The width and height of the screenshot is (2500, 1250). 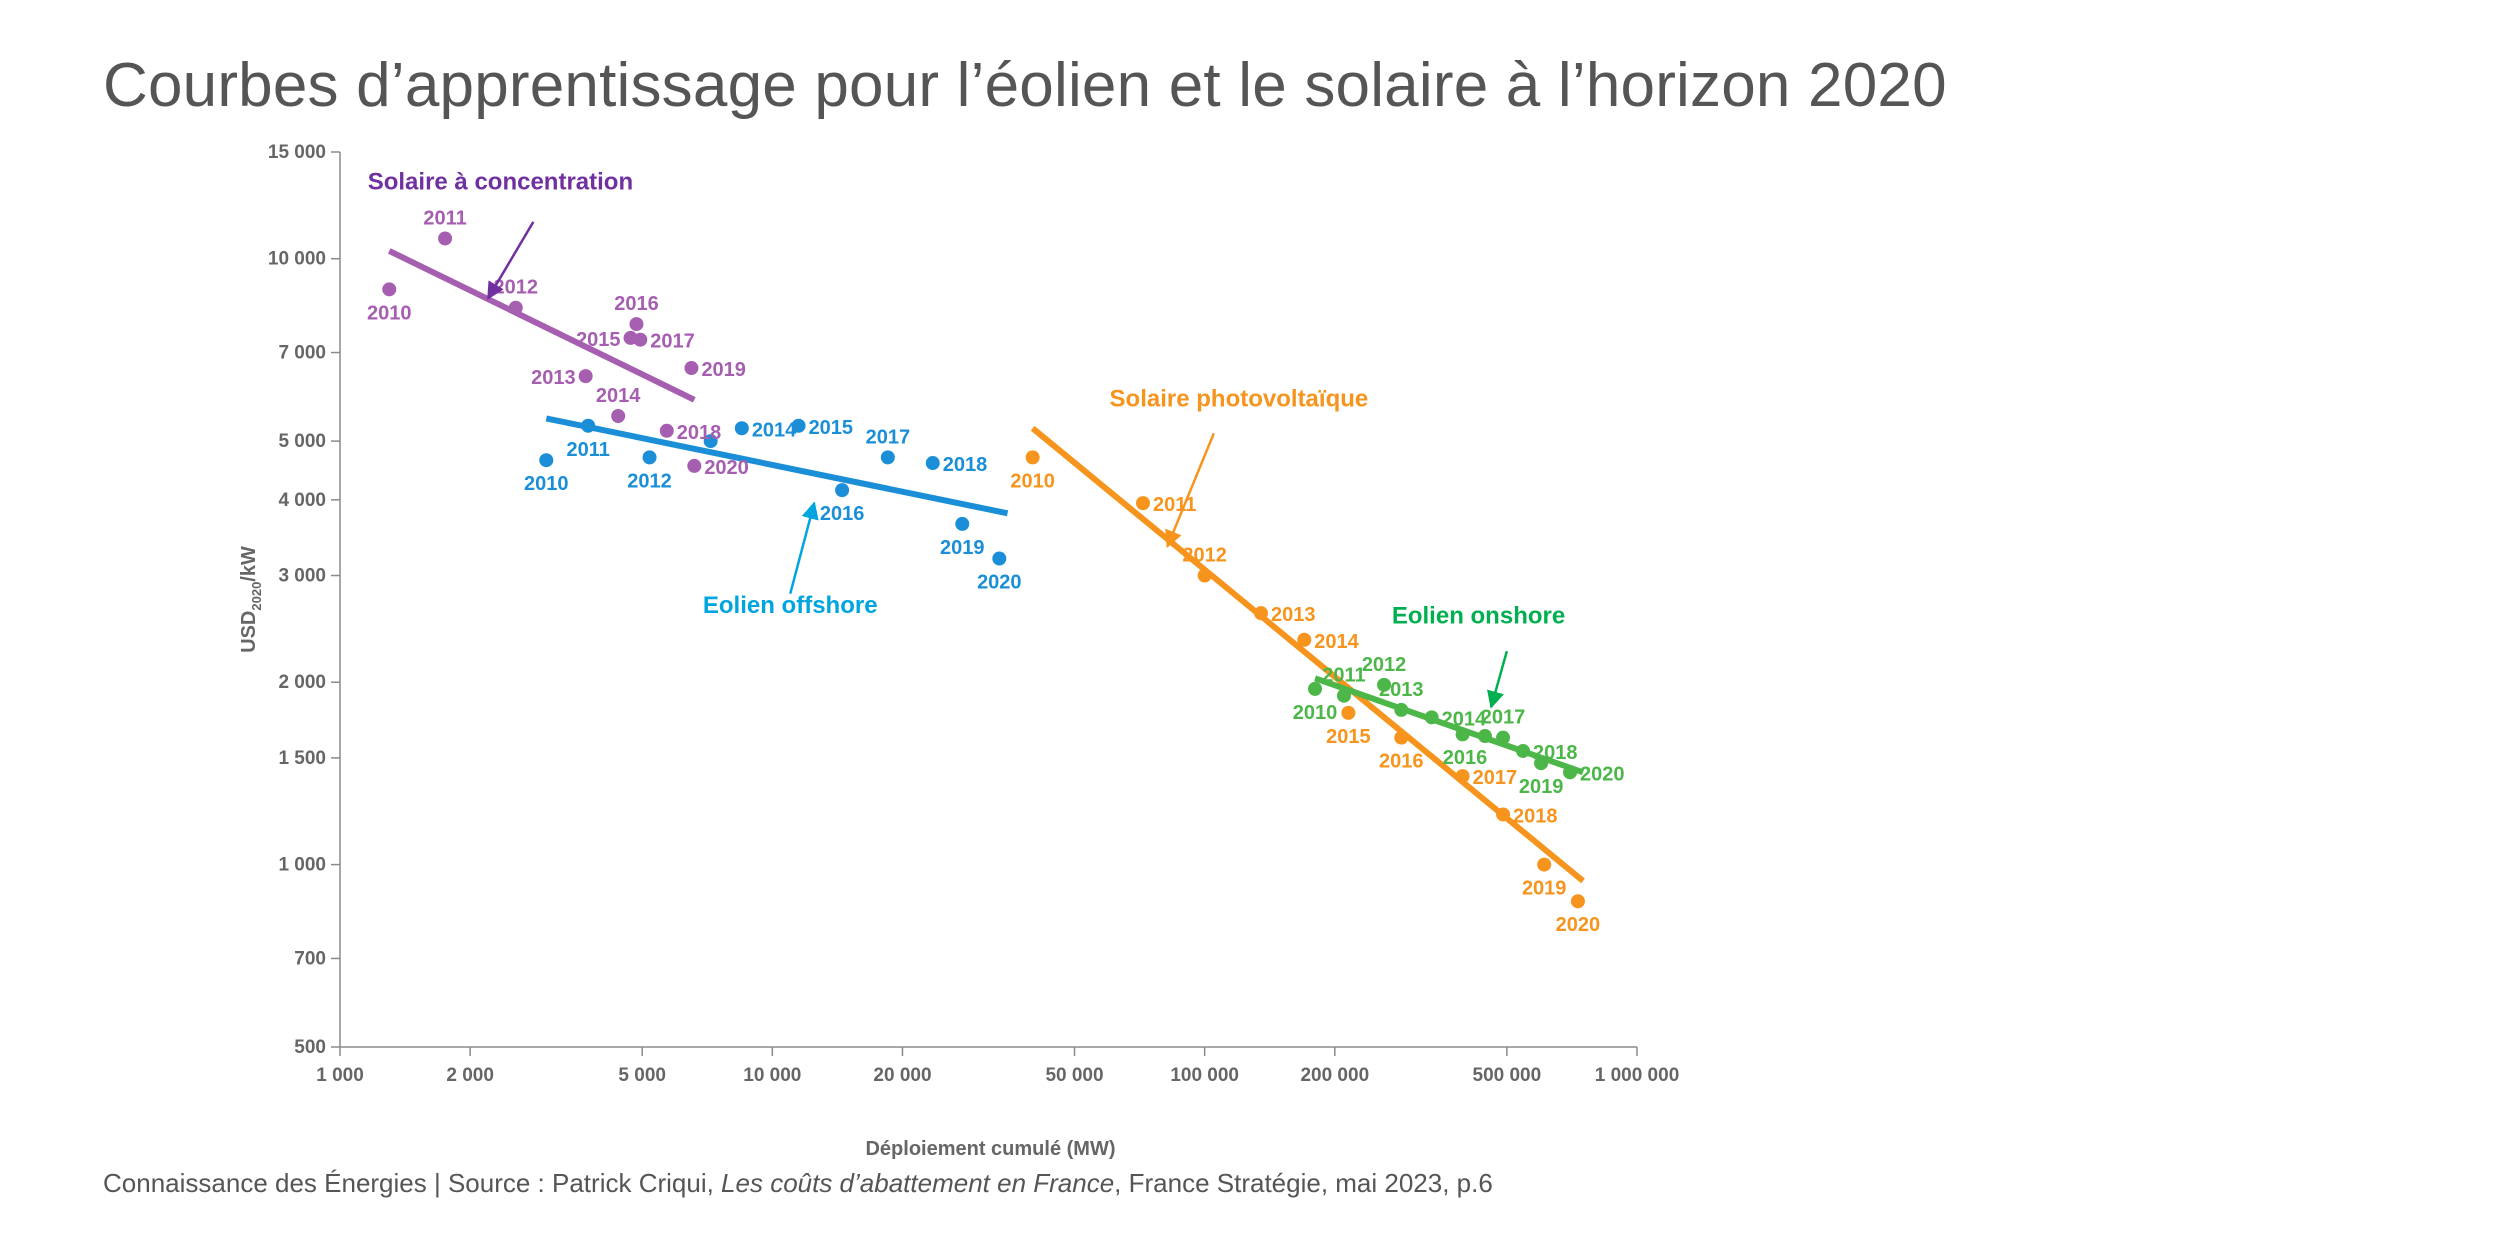 What do you see at coordinates (310, 1047) in the screenshot?
I see `y-tick-label: 500` at bounding box center [310, 1047].